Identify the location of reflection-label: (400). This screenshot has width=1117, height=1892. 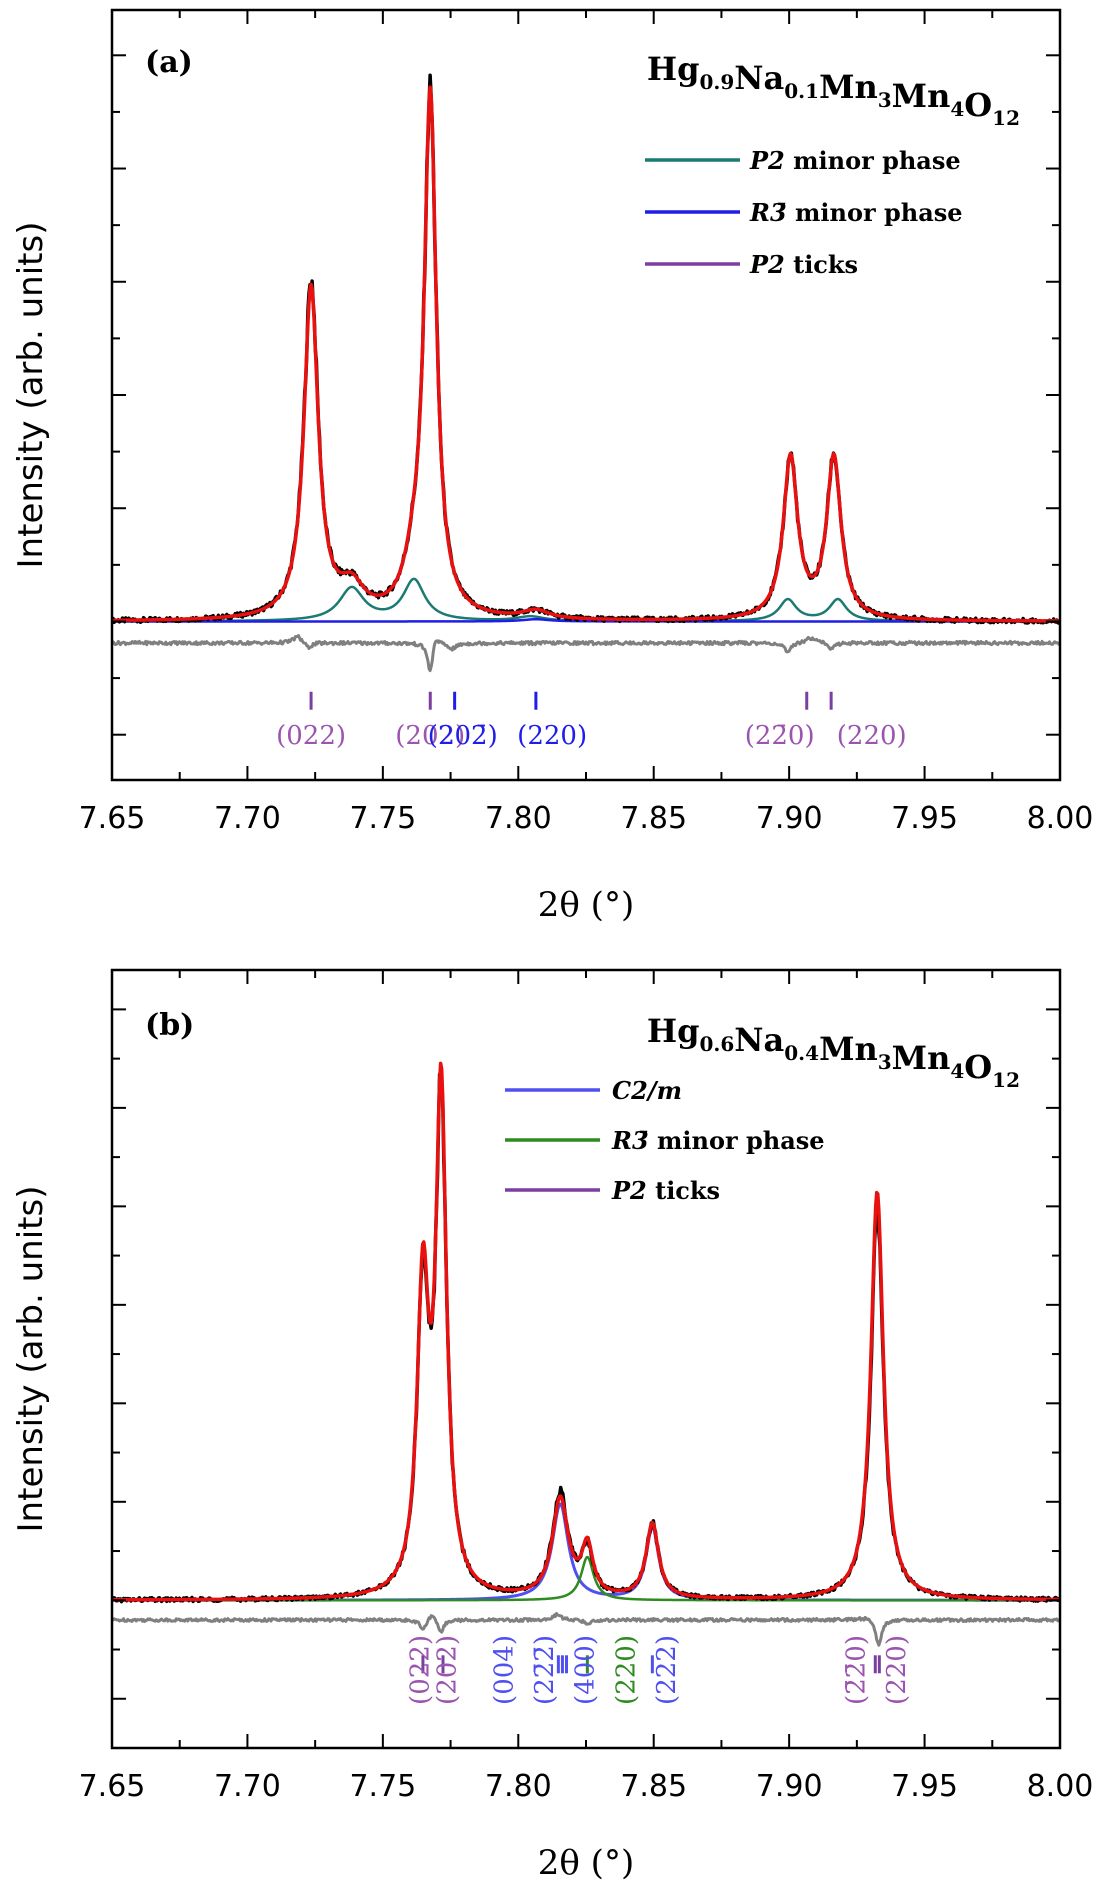
(586, 1670).